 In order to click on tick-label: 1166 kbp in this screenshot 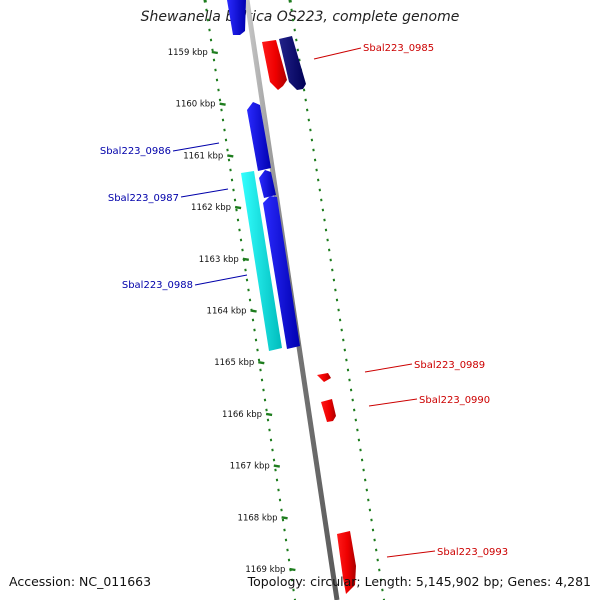, I will do `click(242, 415)`.